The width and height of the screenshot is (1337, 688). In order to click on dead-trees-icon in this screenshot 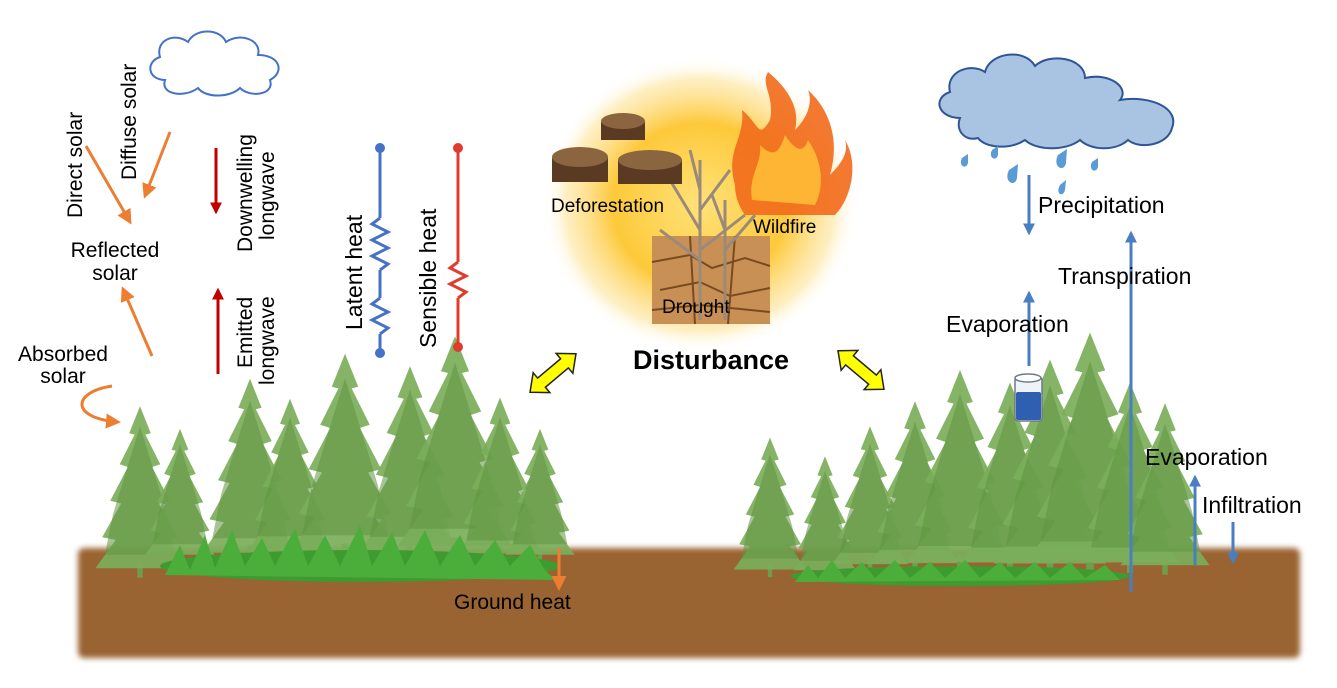, I will do `click(708, 234)`.